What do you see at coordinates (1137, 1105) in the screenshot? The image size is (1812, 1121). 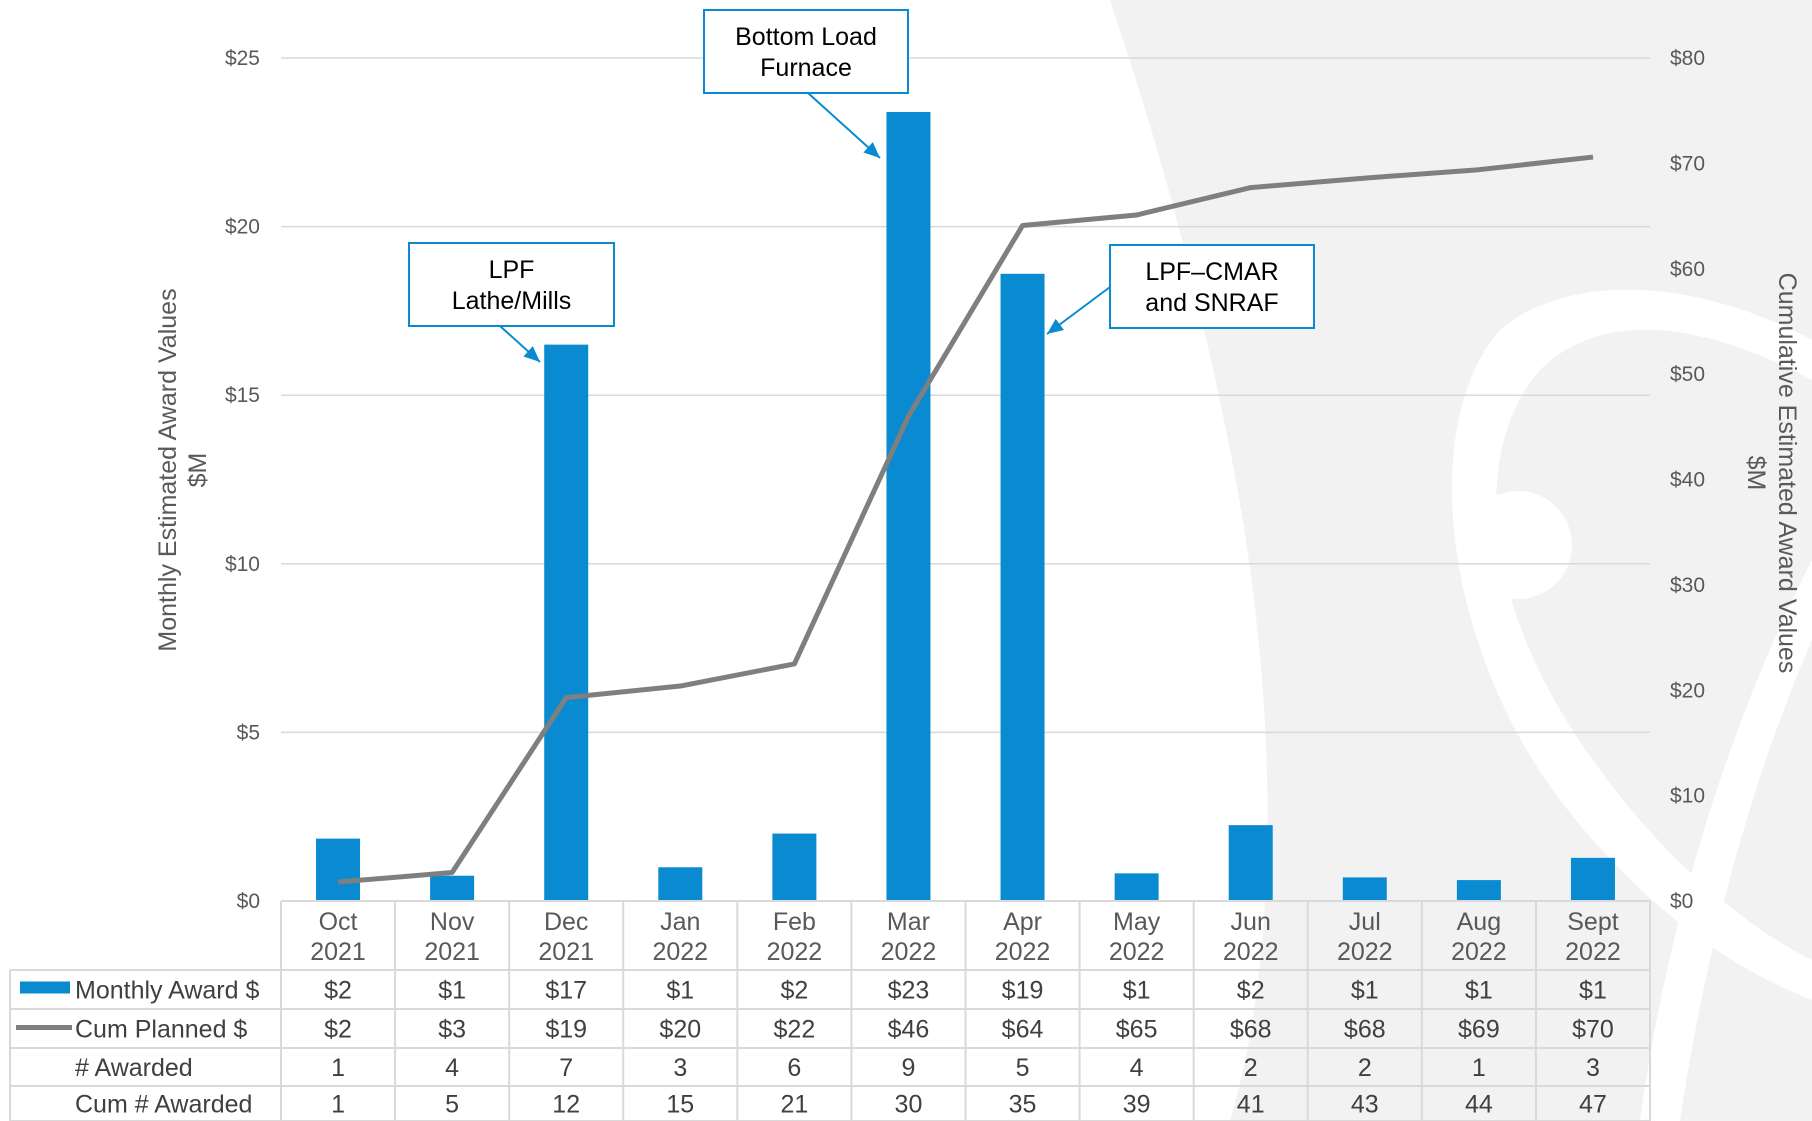 I see `table-cell: 39` at bounding box center [1137, 1105].